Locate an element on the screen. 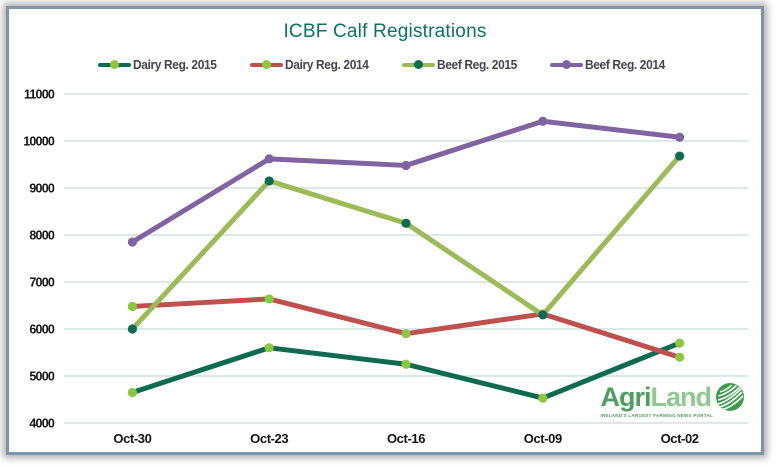 This screenshot has height=467, width=776. y-axis-tick-label: 5000 is located at coordinates (41, 377).